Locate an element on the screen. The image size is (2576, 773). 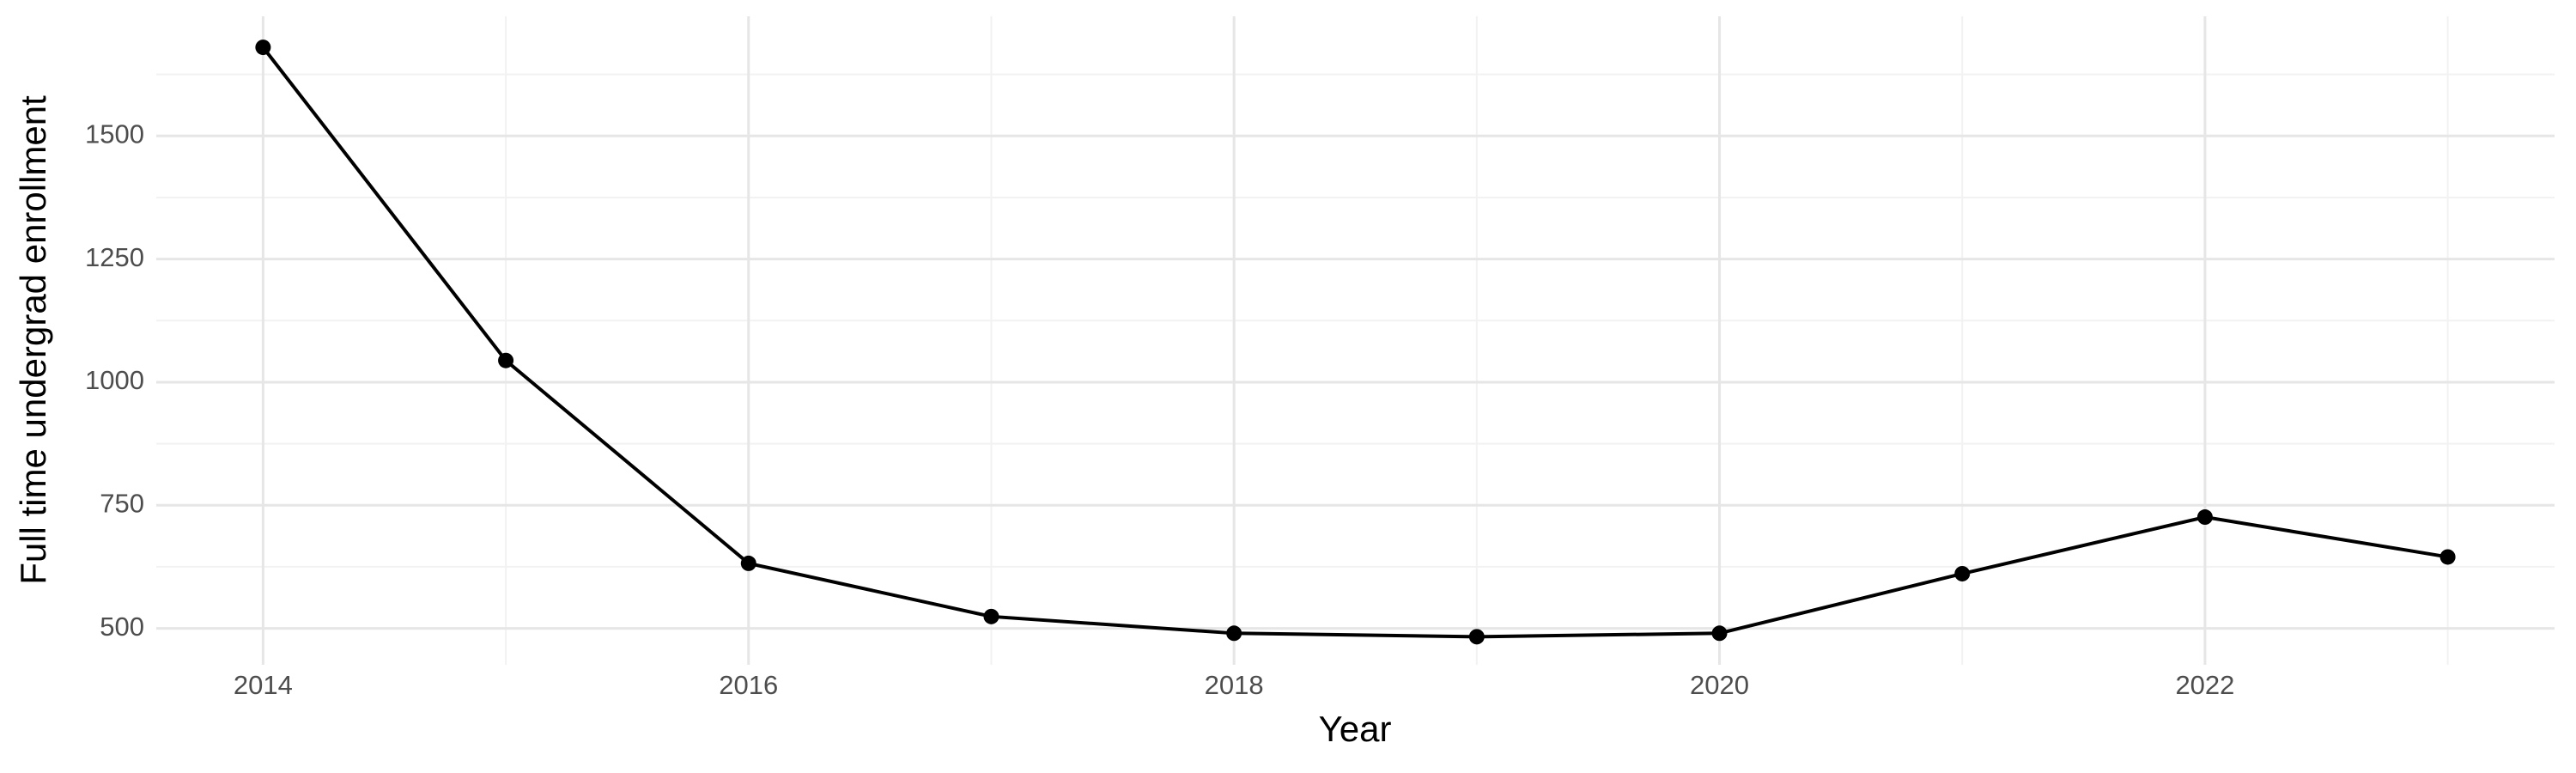
y-tick-label: 1000 is located at coordinates (114, 380).